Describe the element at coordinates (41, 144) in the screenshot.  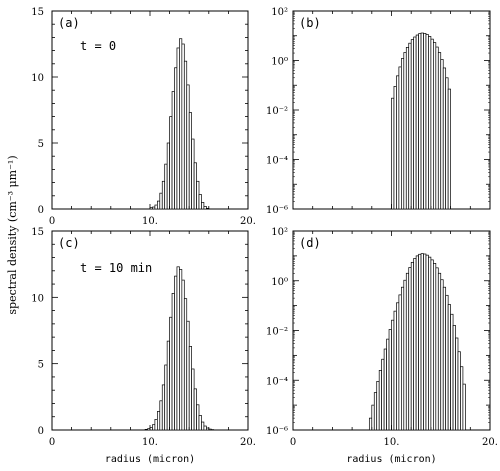
I see `y-tick-label: 5` at that location.